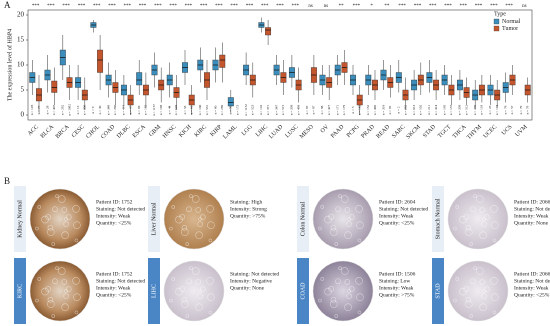  Describe the element at coordinates (292, 131) in the screenshot. I see `x-tick-label: LUSC` at that location.